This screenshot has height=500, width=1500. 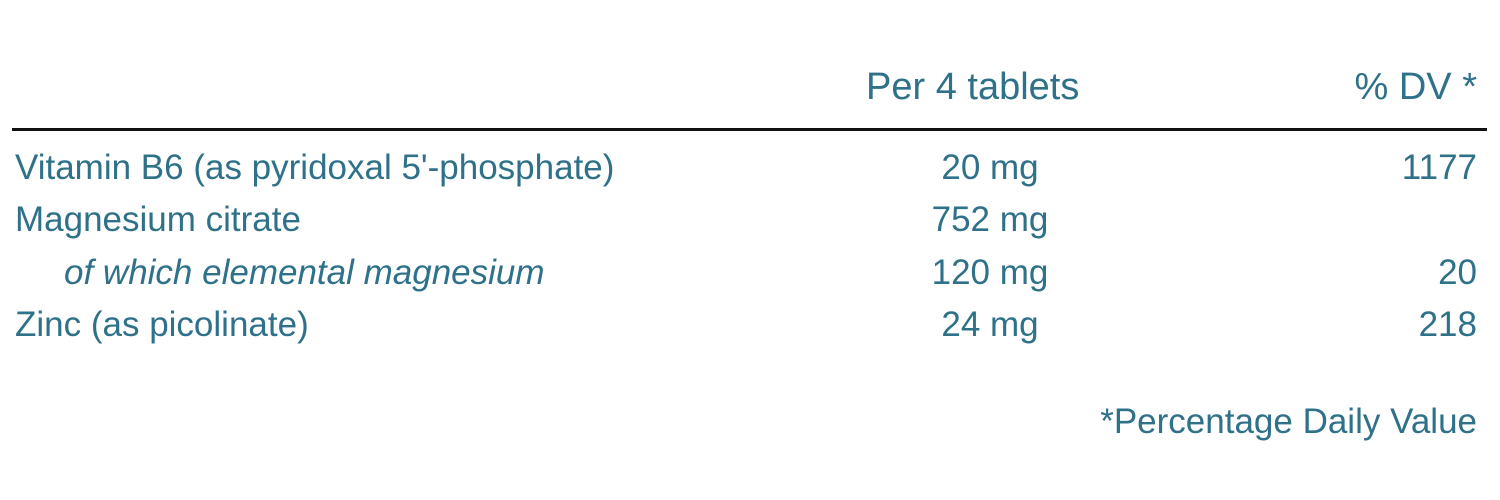 I want to click on table-row: Zinc (as picolinate) 24 mg 218, so click(x=750, y=323).